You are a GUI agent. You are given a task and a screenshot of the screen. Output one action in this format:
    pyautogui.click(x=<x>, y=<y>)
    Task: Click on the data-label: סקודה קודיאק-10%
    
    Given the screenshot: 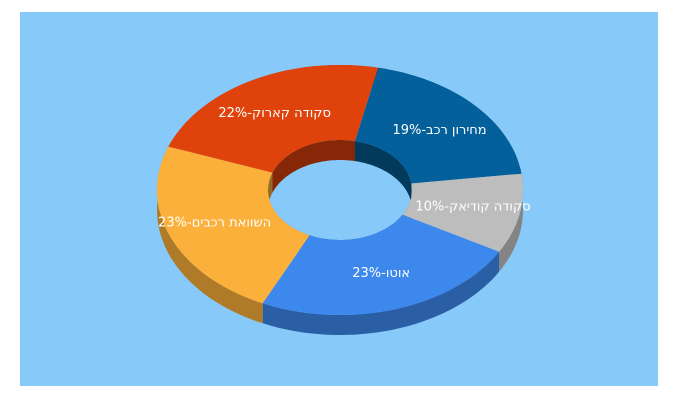 What is the action you would take?
    pyautogui.click(x=472, y=206)
    